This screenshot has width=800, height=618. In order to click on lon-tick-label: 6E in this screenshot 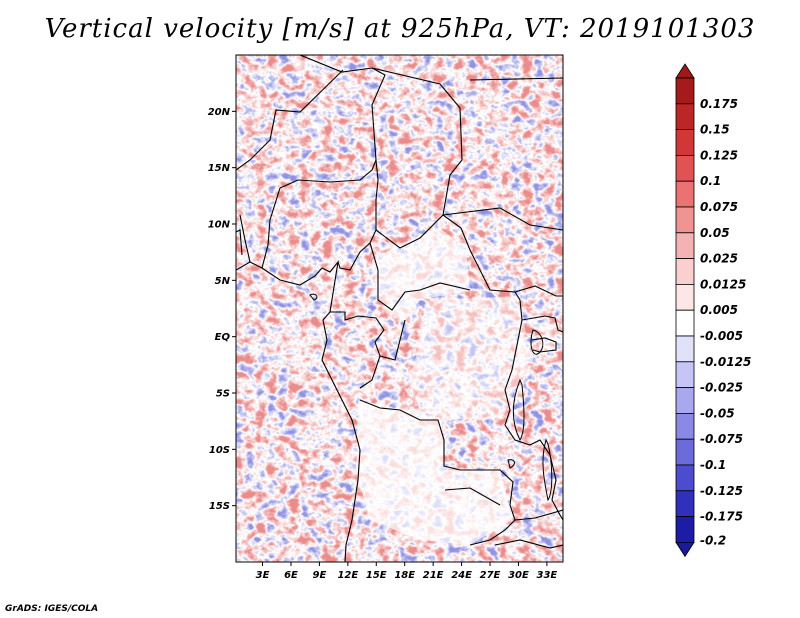, I will do `click(291, 575)`.